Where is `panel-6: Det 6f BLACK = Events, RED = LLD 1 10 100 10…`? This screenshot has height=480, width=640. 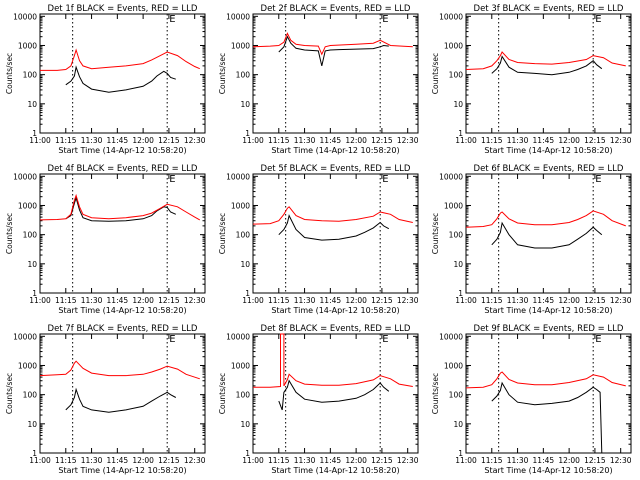 panel-6: Det 6f BLACK = Events, RED = LLD 1 10 100 10… is located at coordinates (531, 239).